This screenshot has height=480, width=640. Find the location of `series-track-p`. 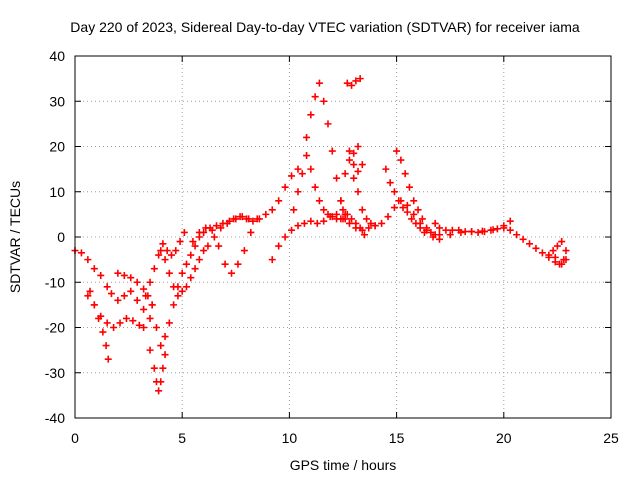

series-track-p is located at coordinates (353, 153).